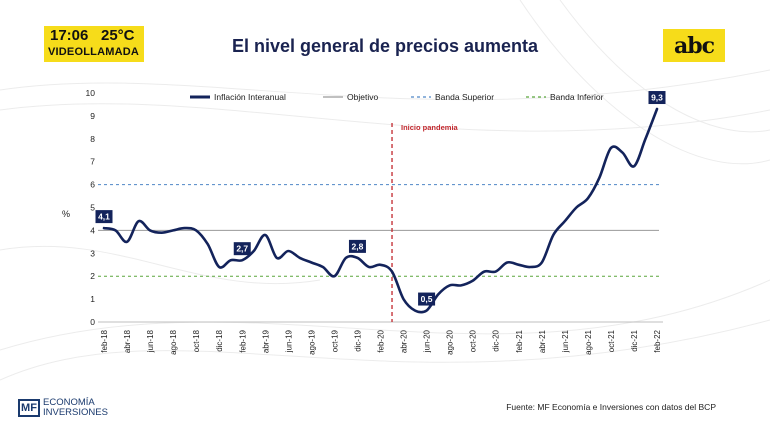 Image resolution: width=770 pixels, height=433 pixels. What do you see at coordinates (565, 341) in the screenshot?
I see `x-tick-label: jun-21` at bounding box center [565, 341].